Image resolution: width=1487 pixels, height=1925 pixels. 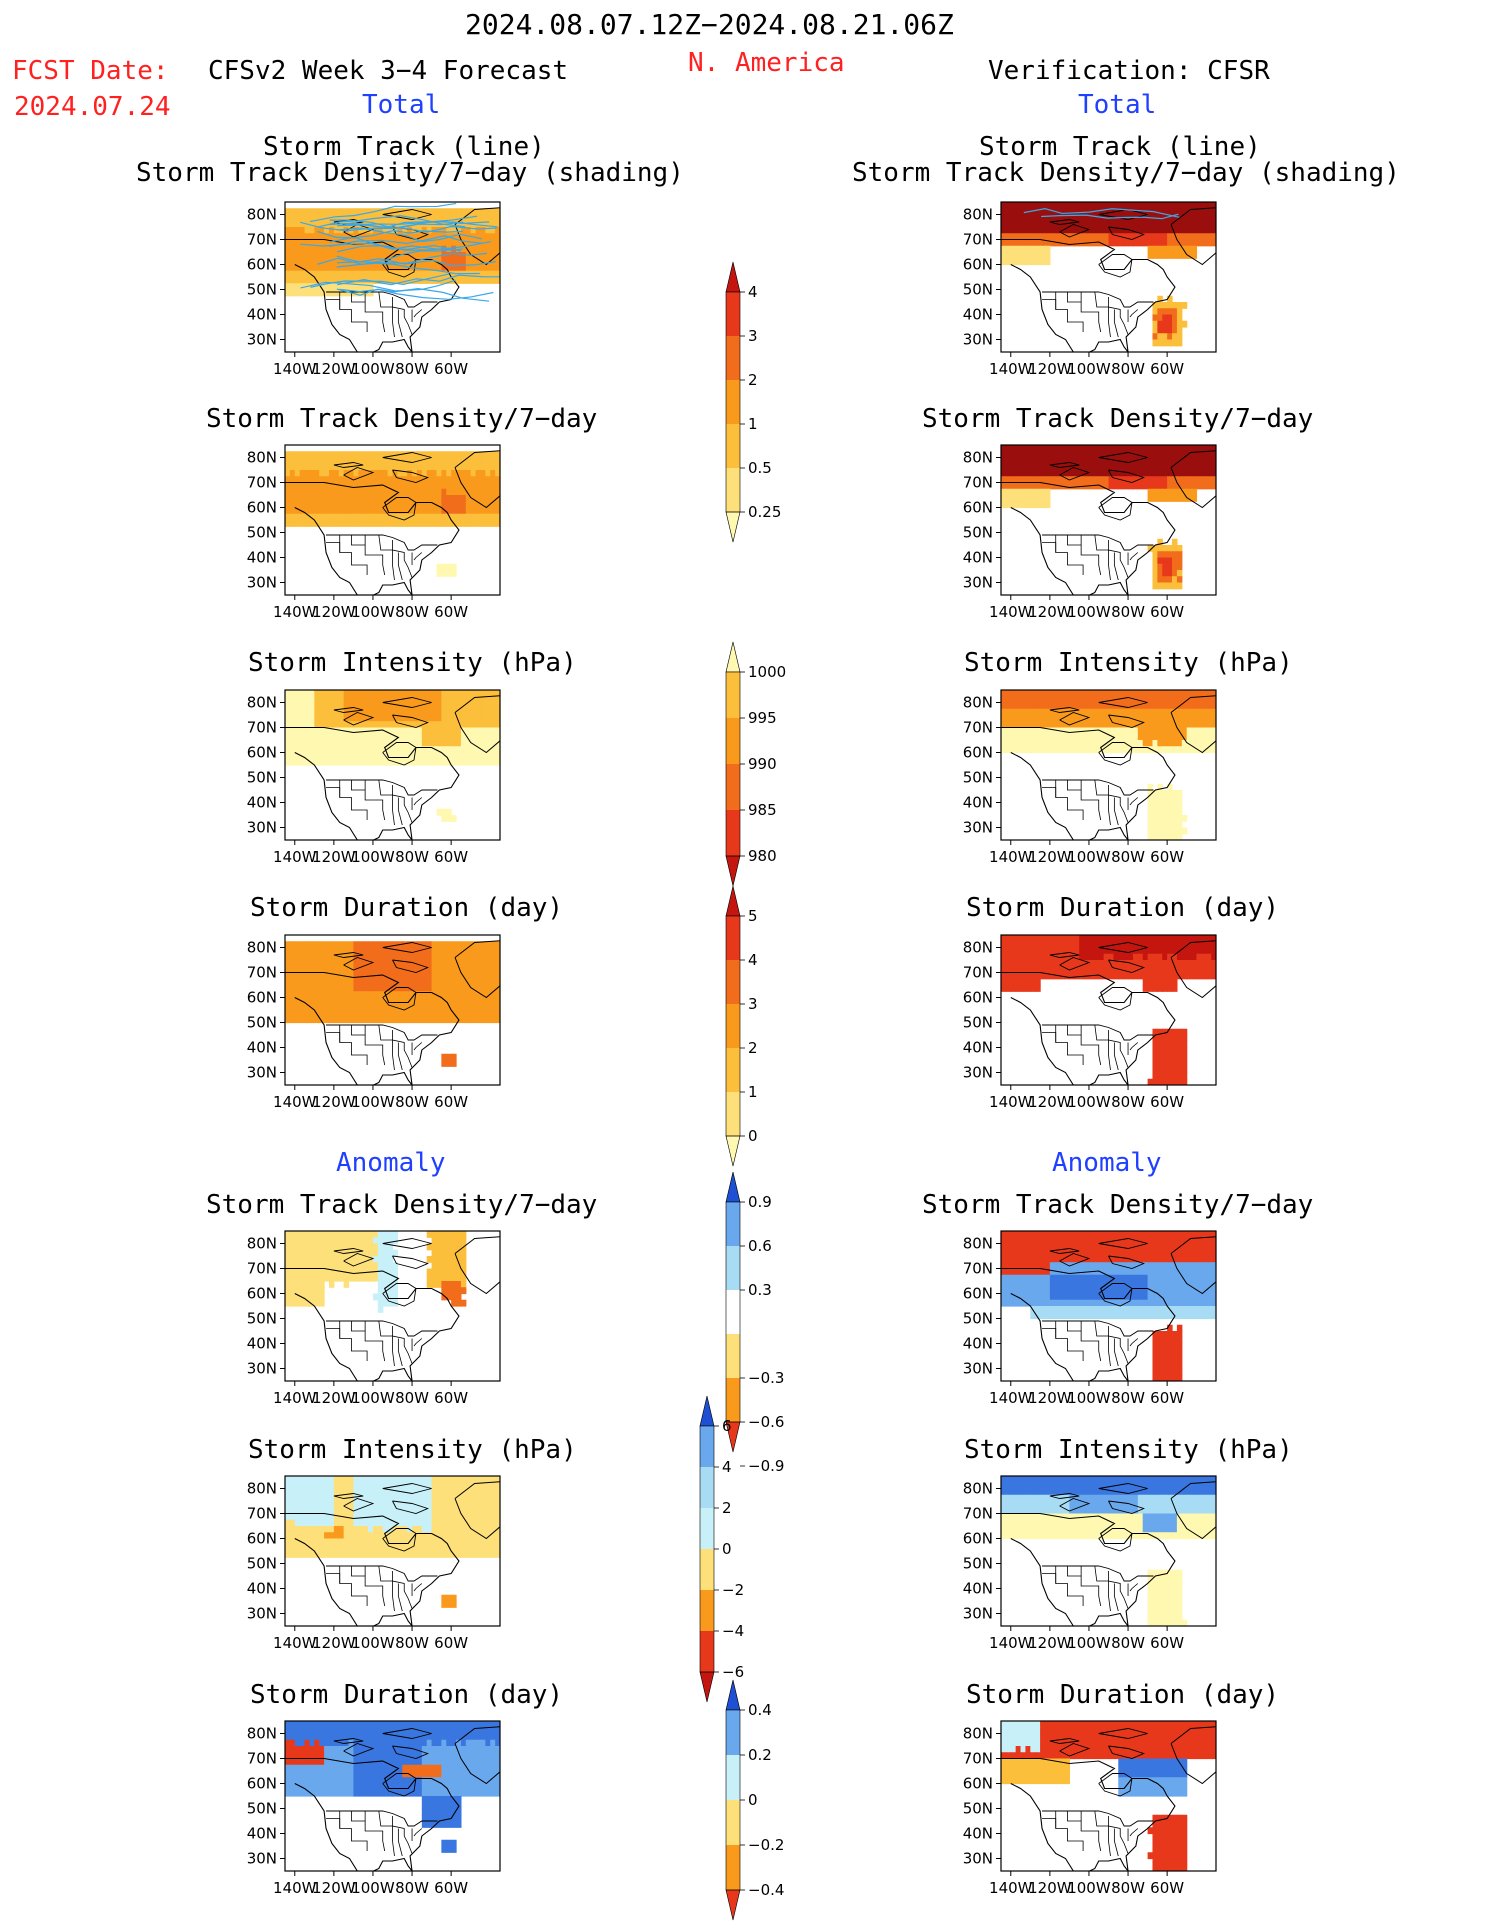 I want to click on colorbar-intensity-total: 1000 995 990 985 980, so click(x=755, y=764).